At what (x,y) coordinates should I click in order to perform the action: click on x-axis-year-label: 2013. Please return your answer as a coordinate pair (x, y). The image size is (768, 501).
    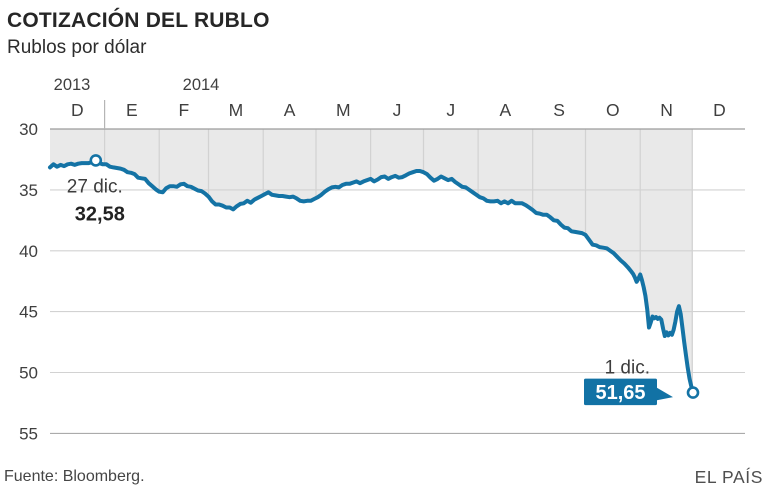
    Looking at the image, I should click on (72, 85).